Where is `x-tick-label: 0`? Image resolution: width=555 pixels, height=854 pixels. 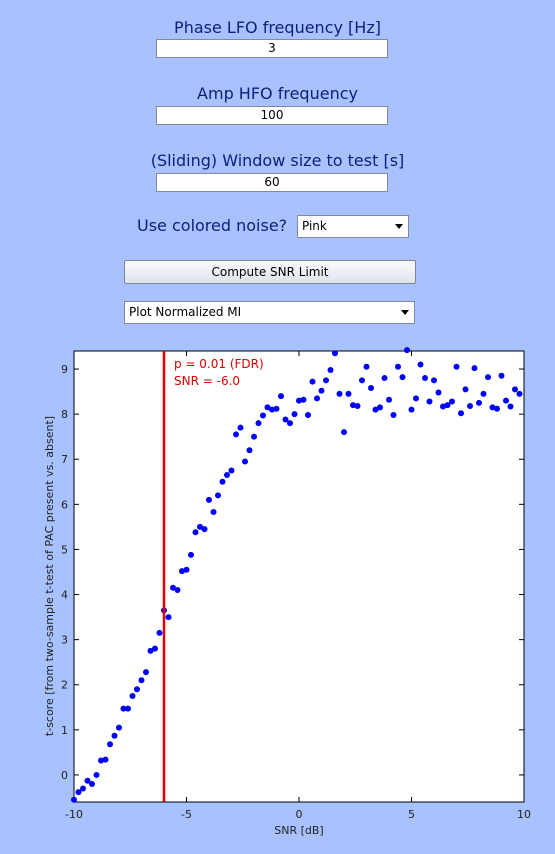
x-tick-label: 0 is located at coordinates (299, 814).